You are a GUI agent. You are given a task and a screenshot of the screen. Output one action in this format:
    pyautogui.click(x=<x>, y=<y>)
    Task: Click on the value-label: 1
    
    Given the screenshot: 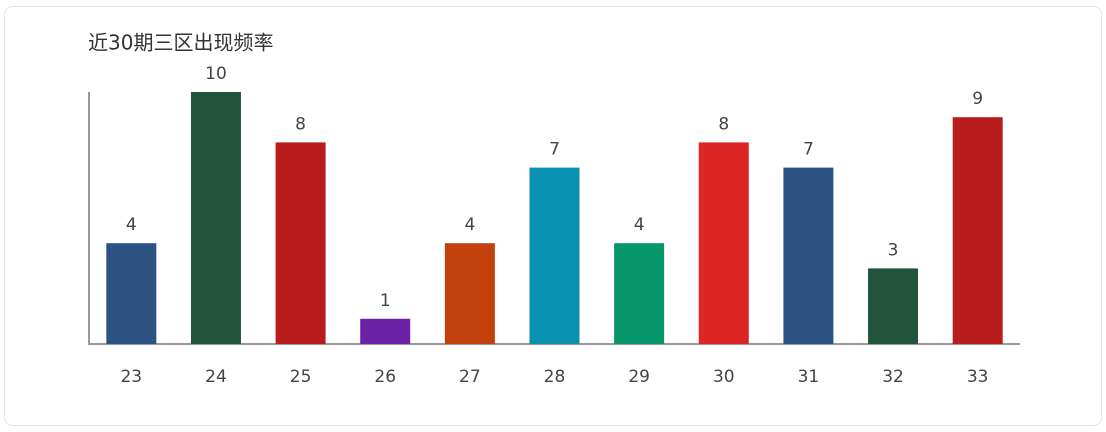 What is the action you would take?
    pyautogui.click(x=385, y=301)
    